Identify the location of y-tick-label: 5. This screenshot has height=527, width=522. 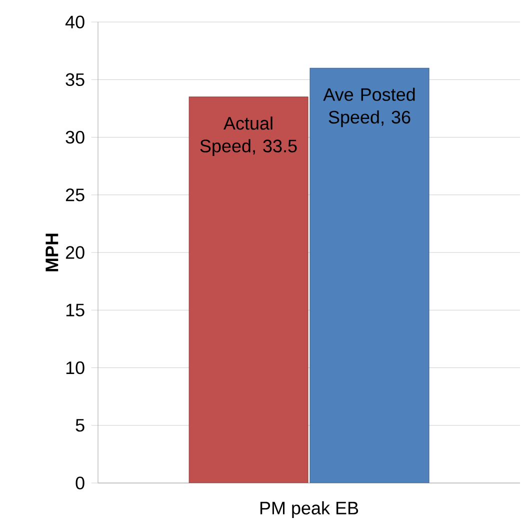
(80, 425).